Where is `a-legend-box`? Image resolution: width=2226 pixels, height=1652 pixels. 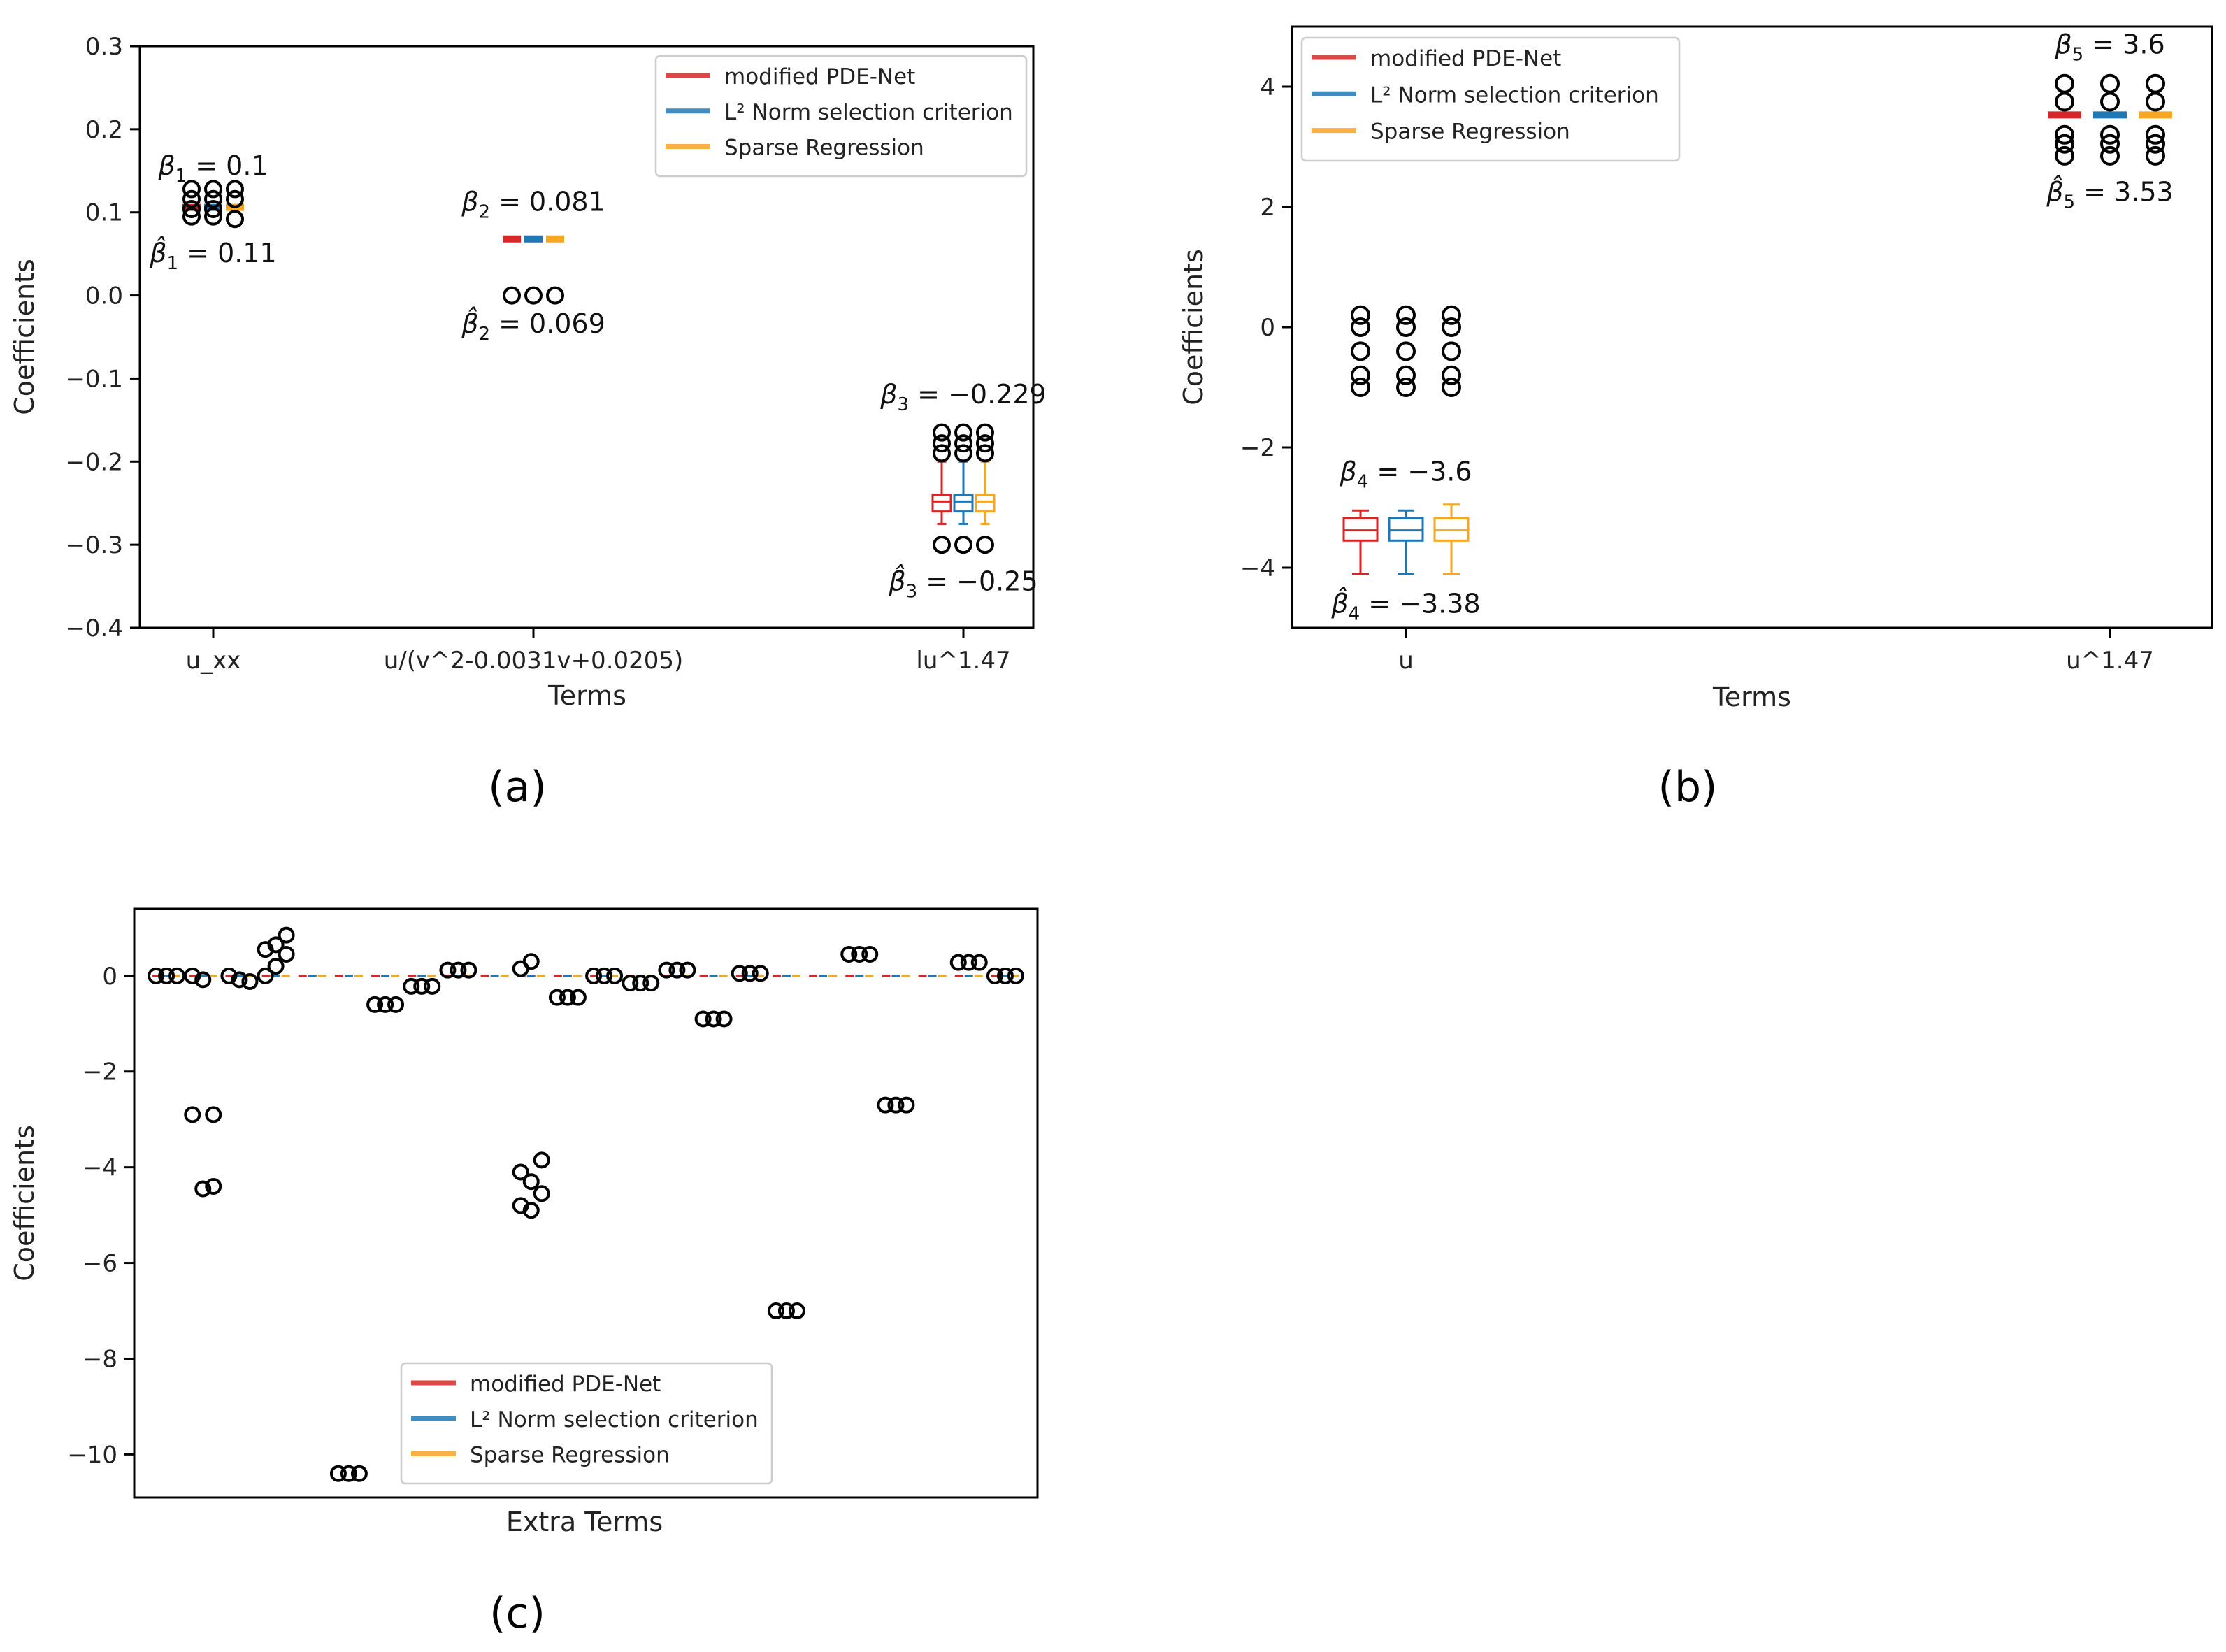 a-legend-box is located at coordinates (841, 116).